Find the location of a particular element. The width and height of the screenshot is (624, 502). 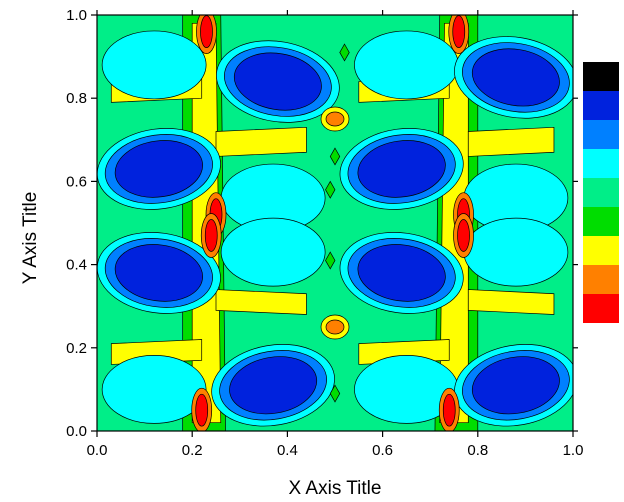

x-tick-label: 0.0 is located at coordinates (97, 450).